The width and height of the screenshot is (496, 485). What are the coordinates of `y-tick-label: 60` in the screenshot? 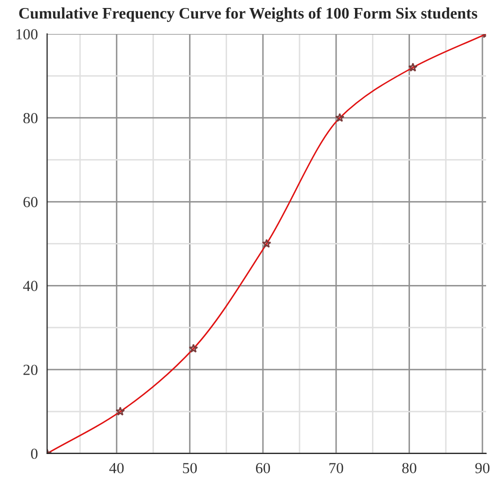 It's located at (30, 202).